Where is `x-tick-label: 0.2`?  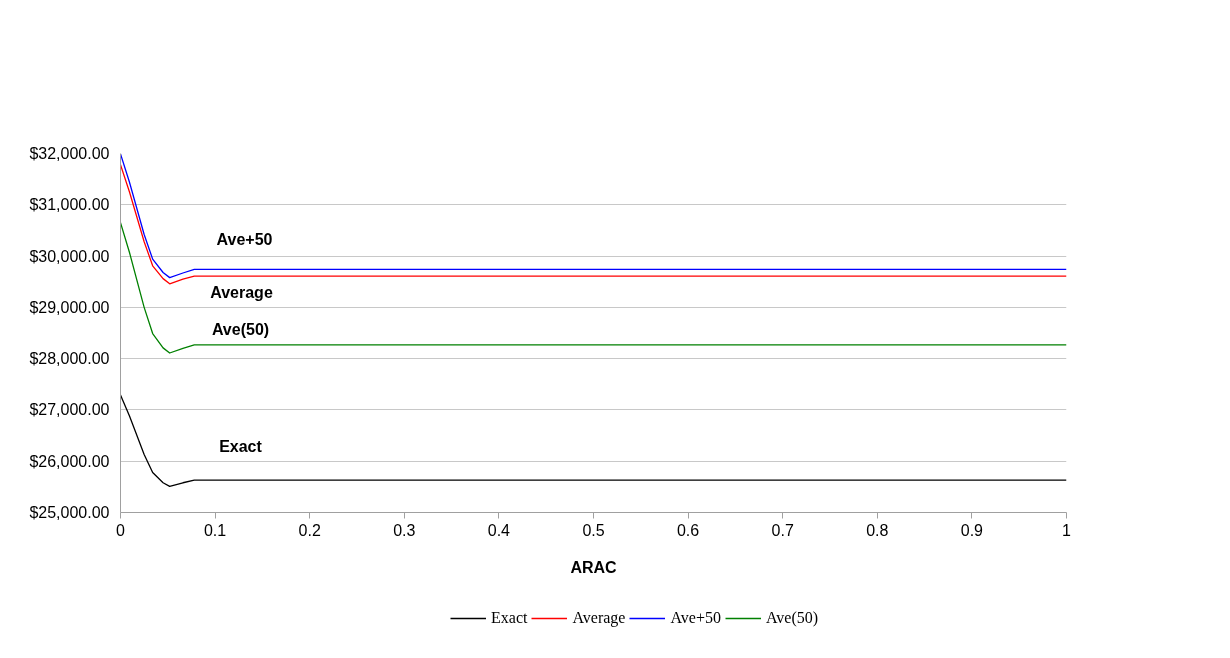 x-tick-label: 0.2 is located at coordinates (309, 530).